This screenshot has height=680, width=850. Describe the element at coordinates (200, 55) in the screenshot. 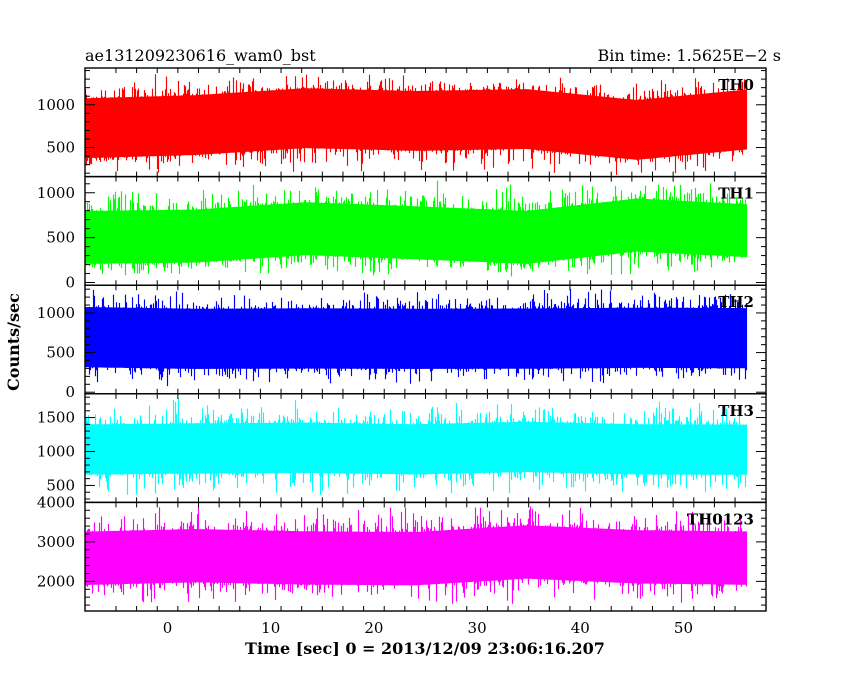

I see `chart-title-left: ae131209230616_wam0_bst` at that location.